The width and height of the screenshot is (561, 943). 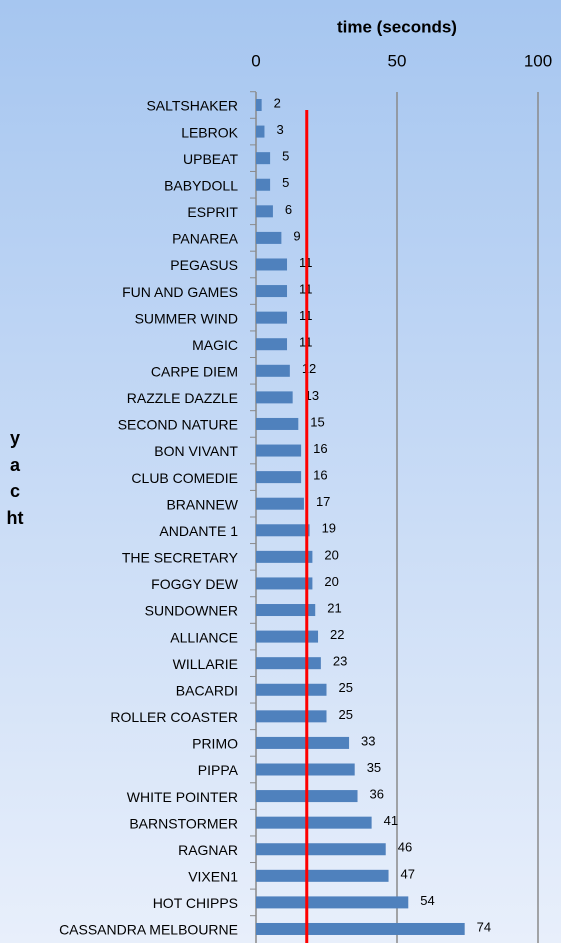 I want to click on y-tick-label: ROLLER COASTER, so click(x=174, y=717).